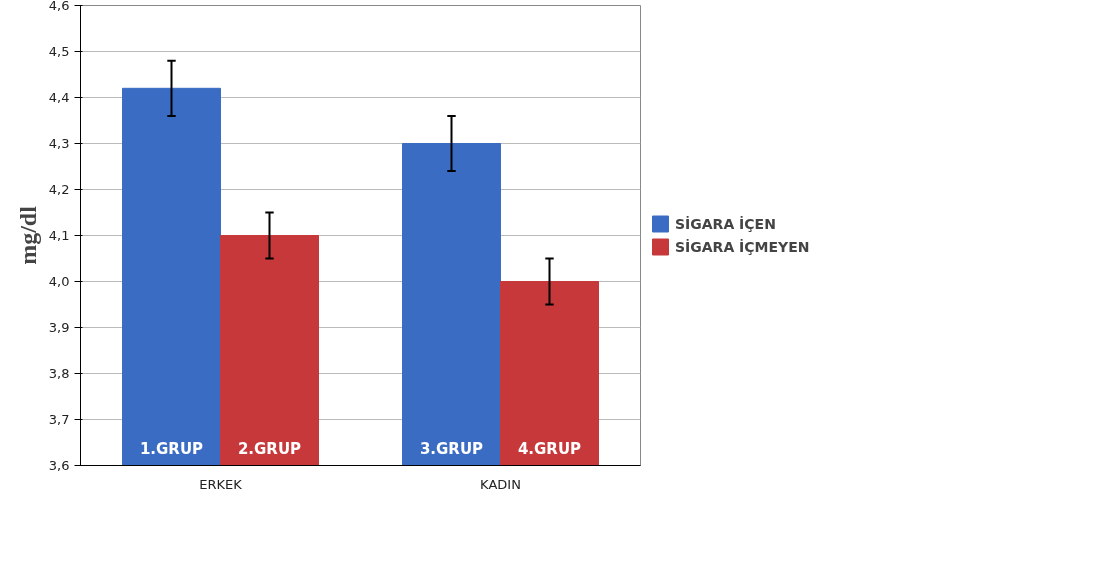  I want to click on y-tick-label: 4,5, so click(59, 51).